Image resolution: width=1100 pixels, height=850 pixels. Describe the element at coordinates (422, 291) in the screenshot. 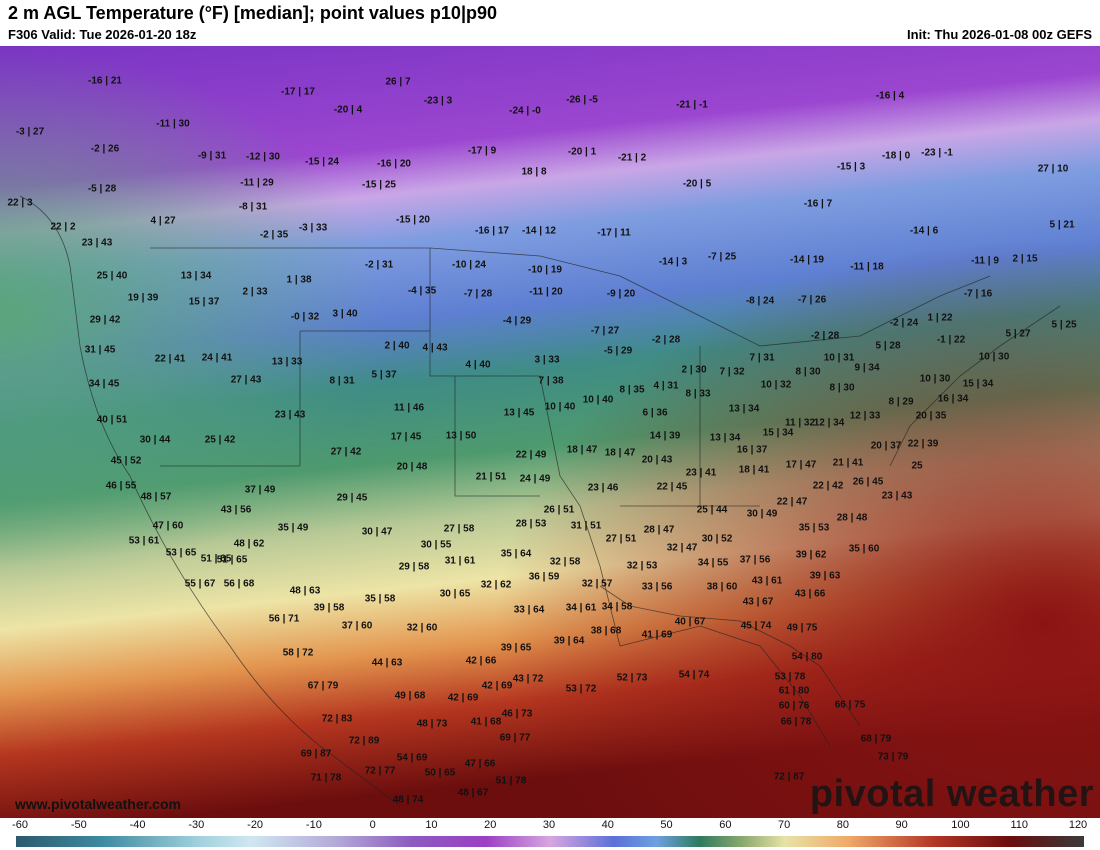

I see `point-value-label: -4 | 35` at that location.